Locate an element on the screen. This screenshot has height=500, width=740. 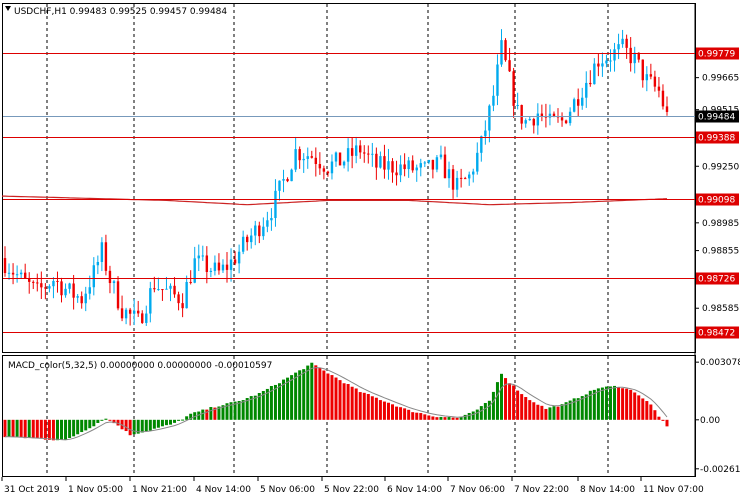
price-tick-label: 0.99665 is located at coordinates (720, 79).